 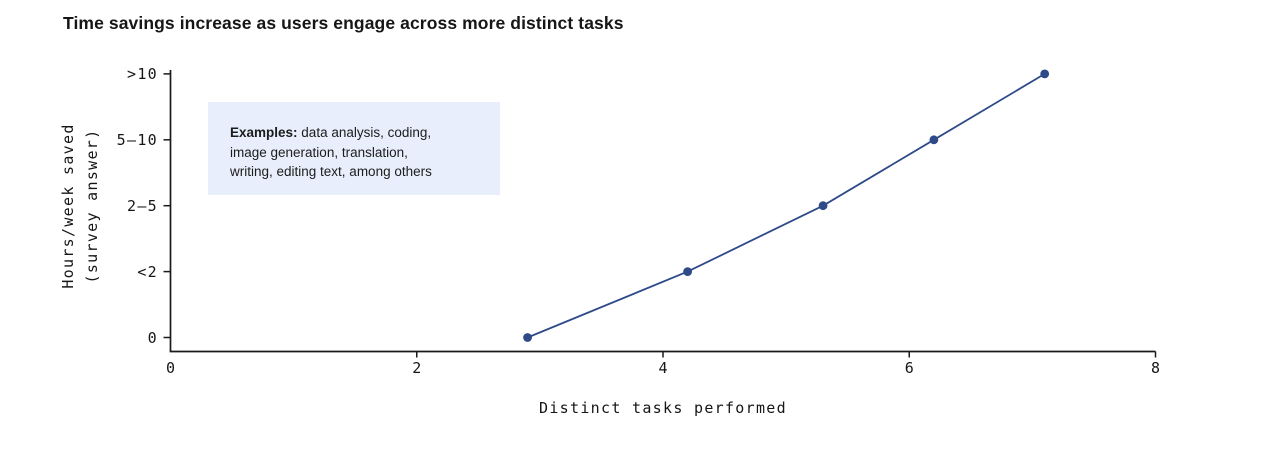 What do you see at coordinates (364, 132) in the screenshot?
I see `annotation-text: data analysis, coding,` at bounding box center [364, 132].